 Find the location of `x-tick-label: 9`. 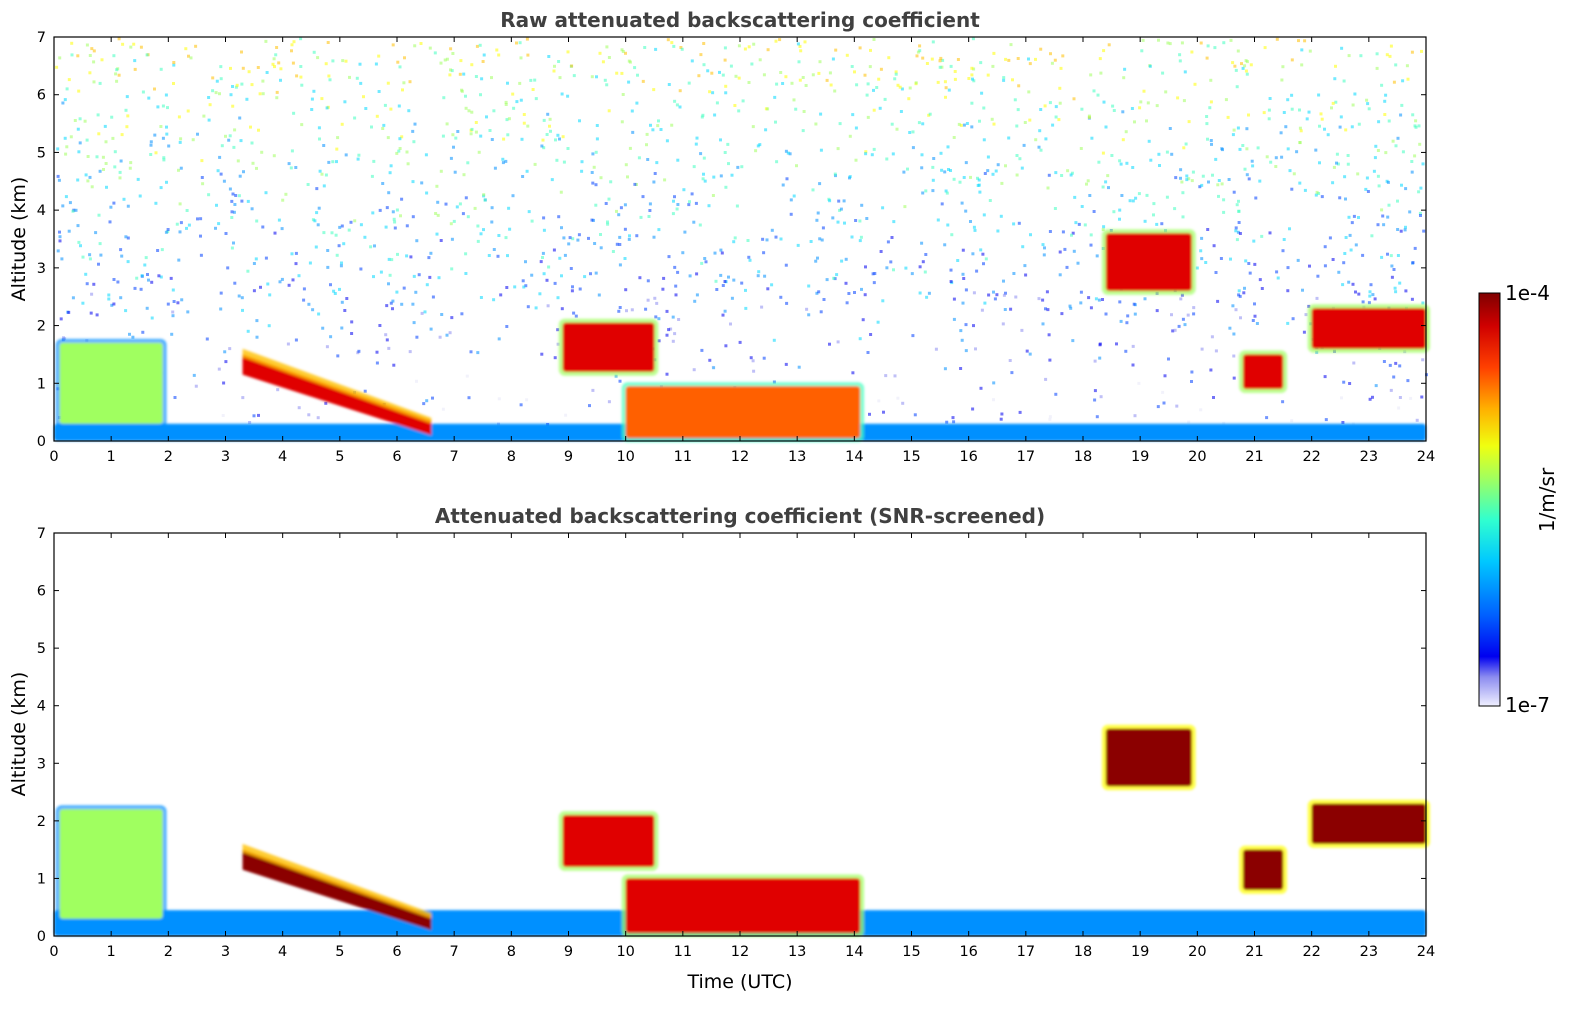

x-tick-label: 9 is located at coordinates (568, 457).